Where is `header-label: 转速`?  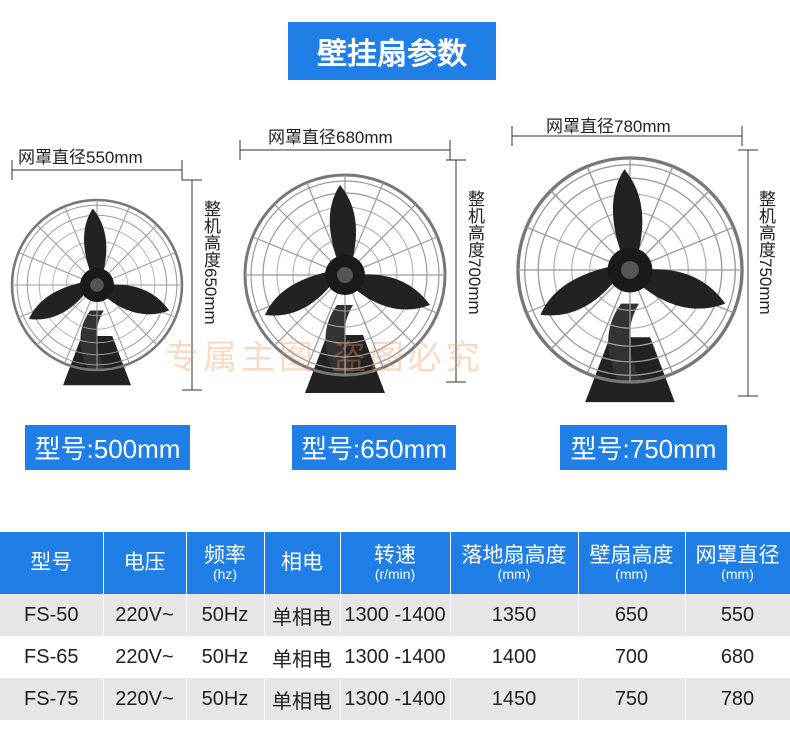 header-label: 转速 is located at coordinates (395, 555).